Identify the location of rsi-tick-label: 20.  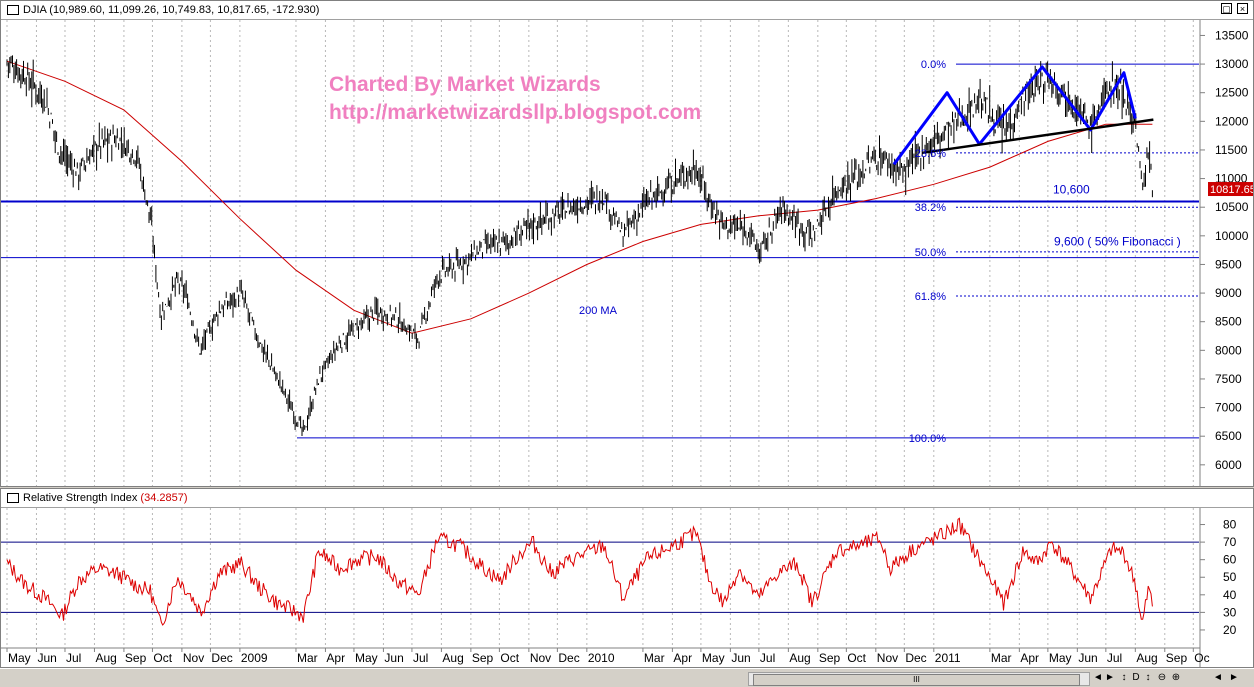
(1230, 630).